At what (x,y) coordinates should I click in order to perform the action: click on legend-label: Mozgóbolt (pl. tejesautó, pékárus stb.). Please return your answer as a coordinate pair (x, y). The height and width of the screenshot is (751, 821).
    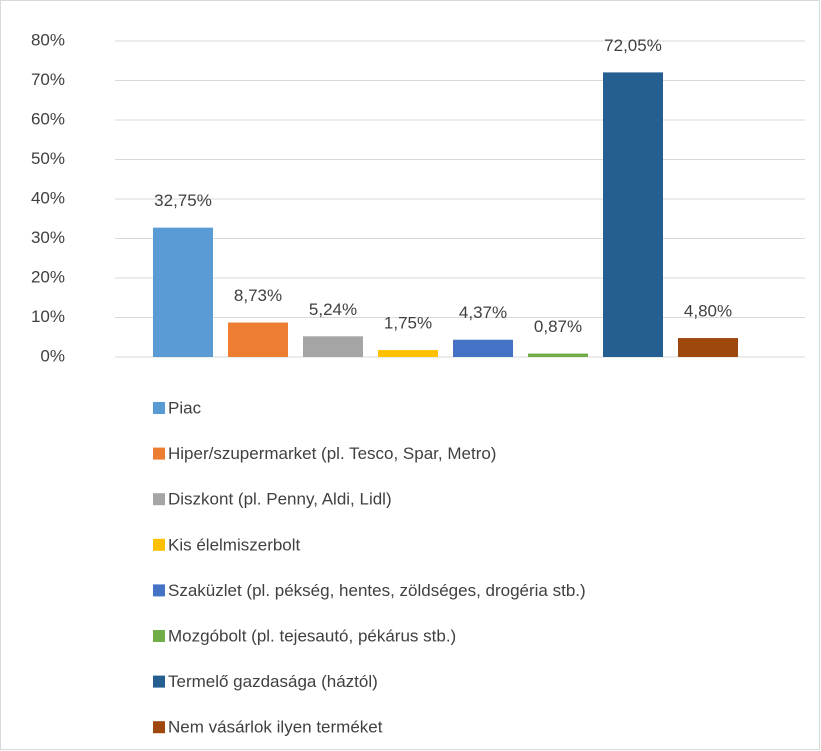
    Looking at the image, I should click on (312, 635).